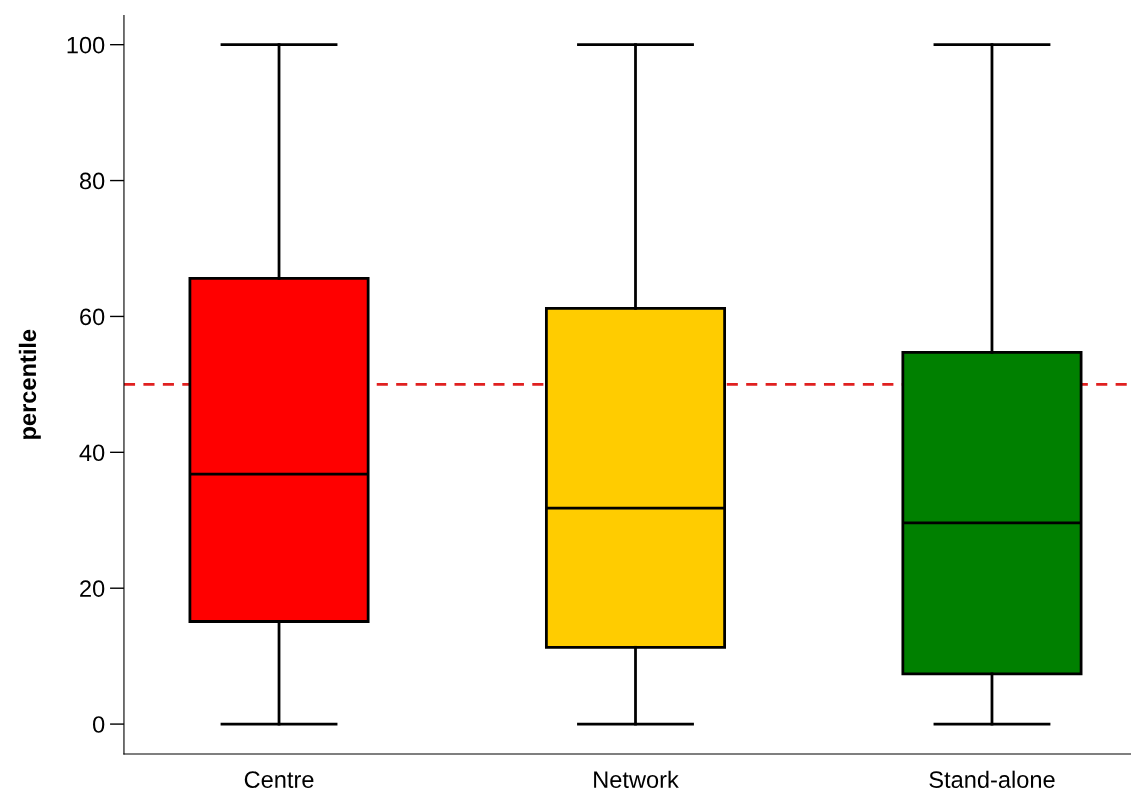  Describe the element at coordinates (92, 453) in the screenshot. I see `y-tick-label: 40` at that location.